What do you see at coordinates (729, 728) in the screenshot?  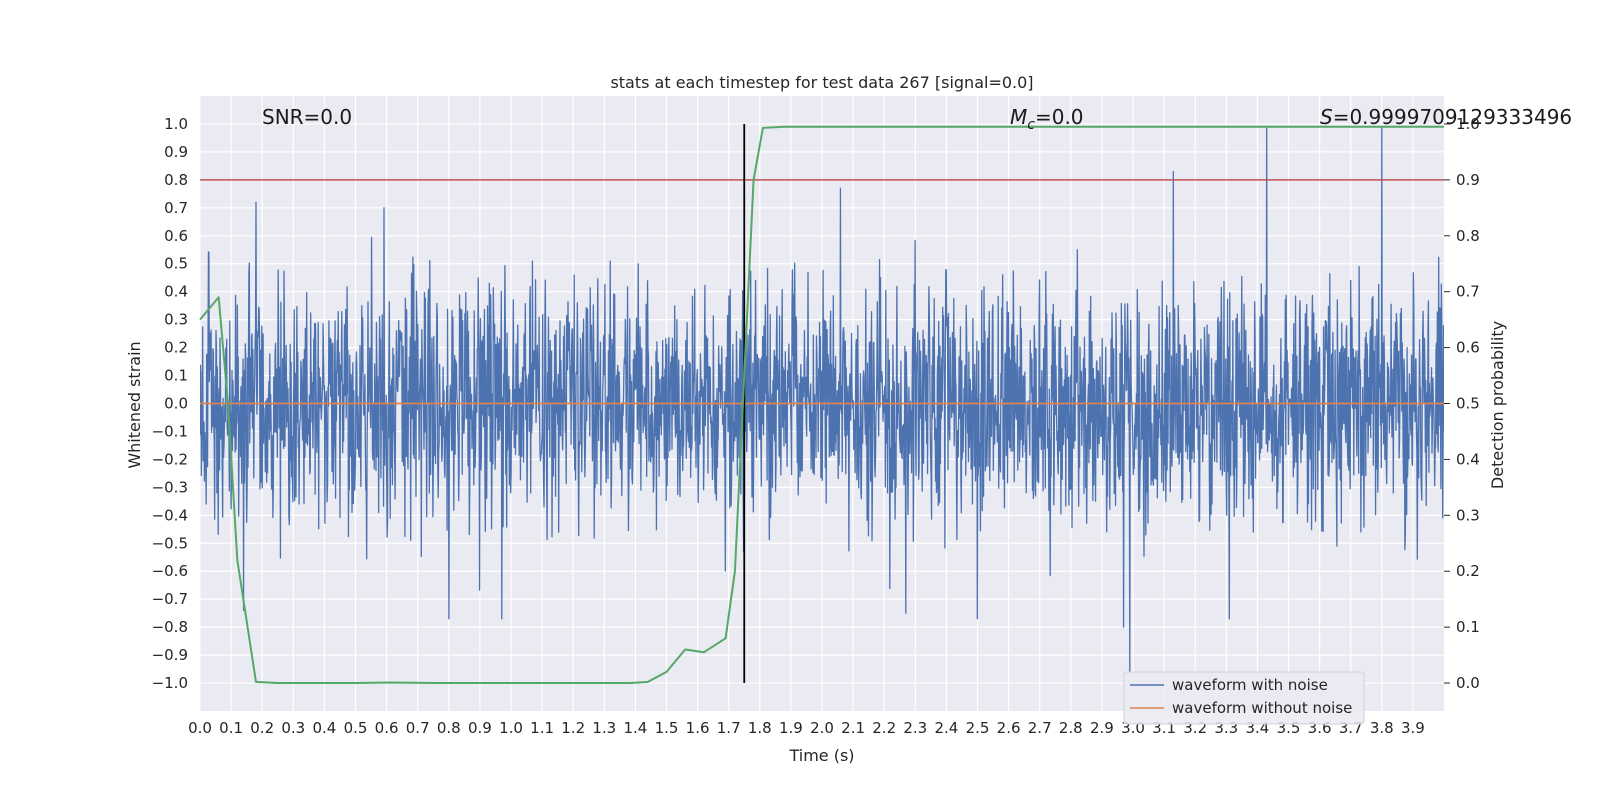 I see `x-tick-label: 1.7` at bounding box center [729, 728].